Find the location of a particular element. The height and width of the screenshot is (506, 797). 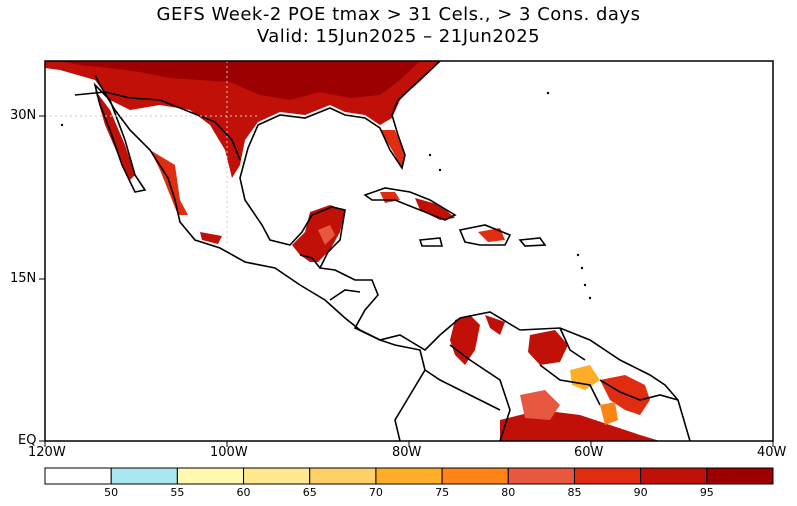

lat-label-eq: EQ is located at coordinates (27, 440).